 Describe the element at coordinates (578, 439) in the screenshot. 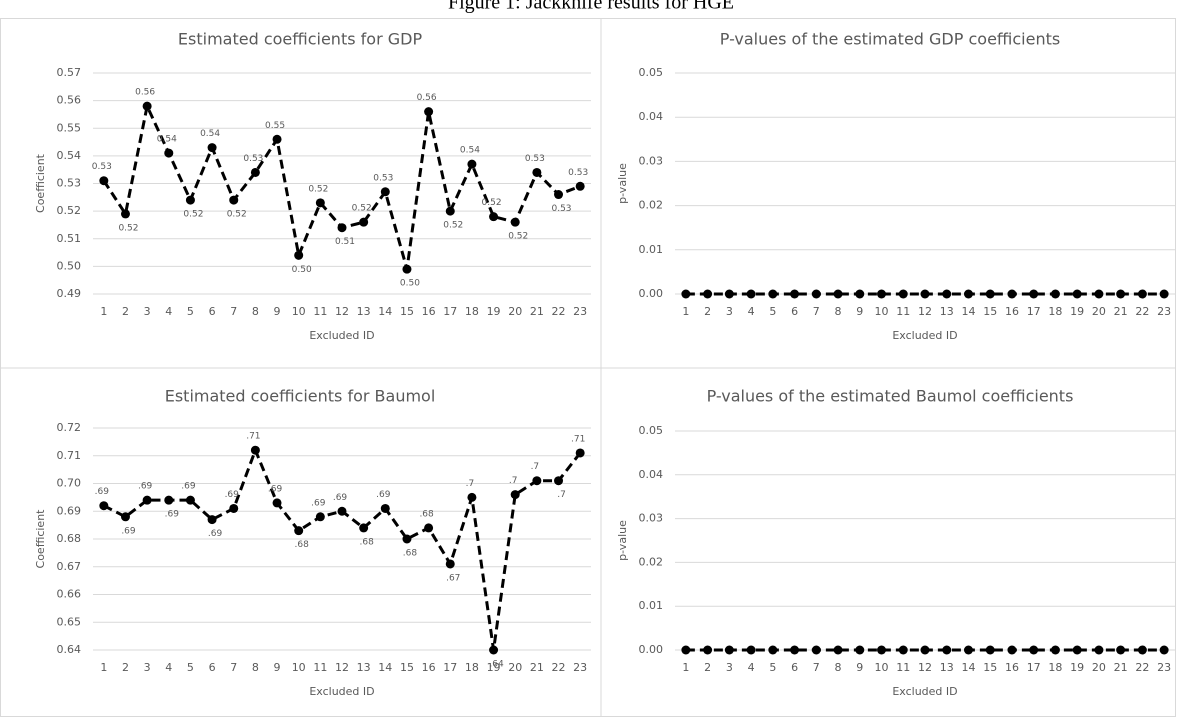

I see `data-label: .71` at that location.